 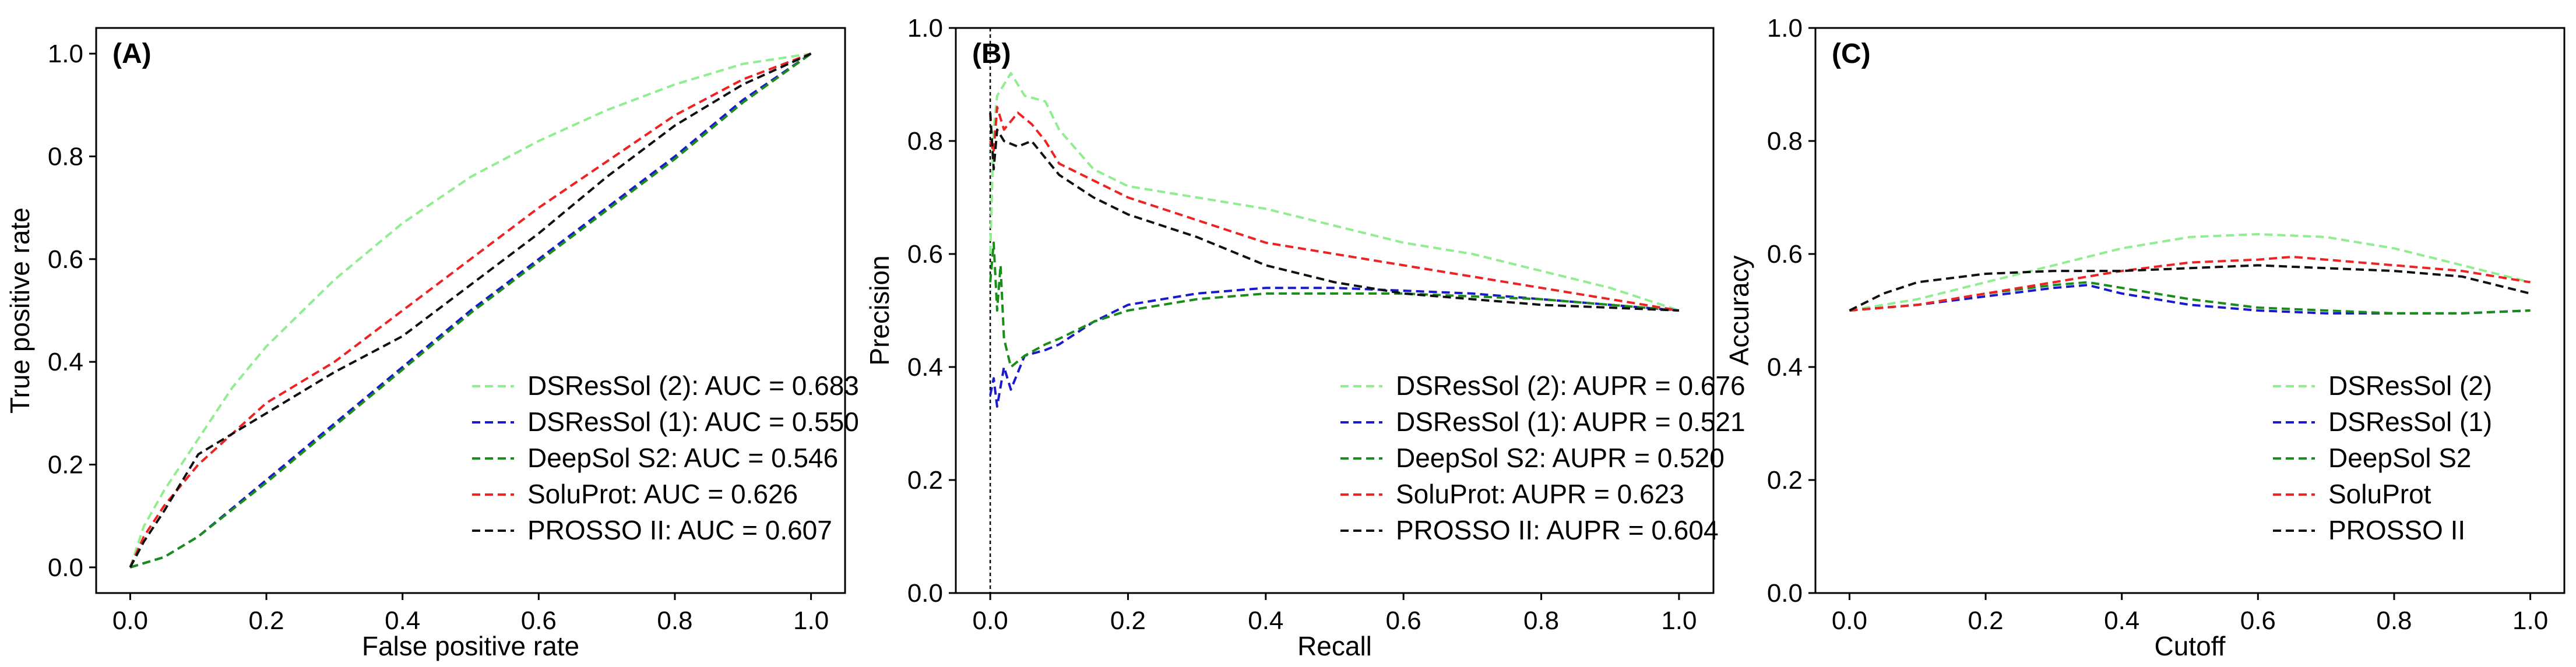 I want to click on legend-entry: PROSSO II: AUPR = 0.604, so click(x=1557, y=530).